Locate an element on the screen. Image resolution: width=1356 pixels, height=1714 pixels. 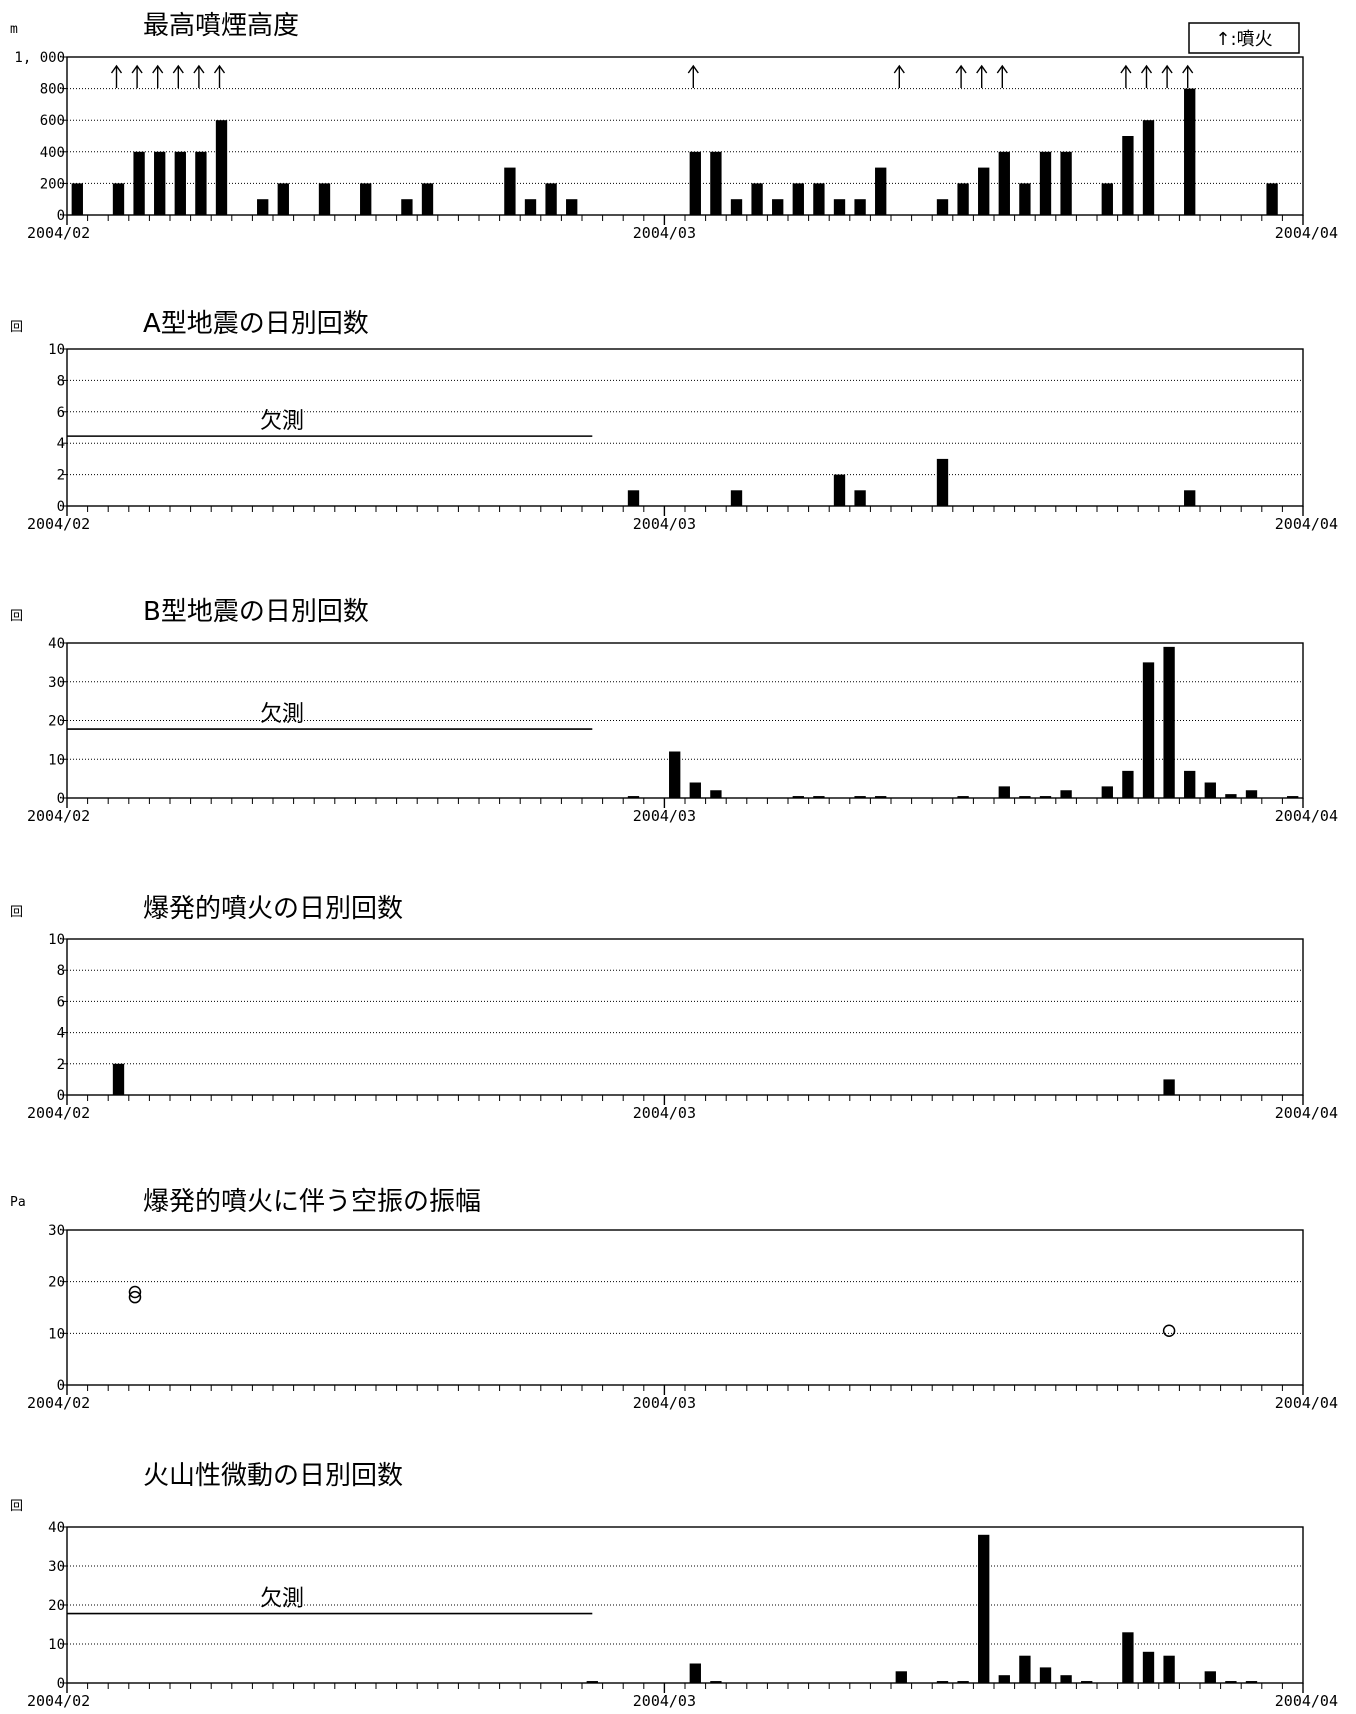
y-tick-label: 30 is located at coordinates (56, 683).